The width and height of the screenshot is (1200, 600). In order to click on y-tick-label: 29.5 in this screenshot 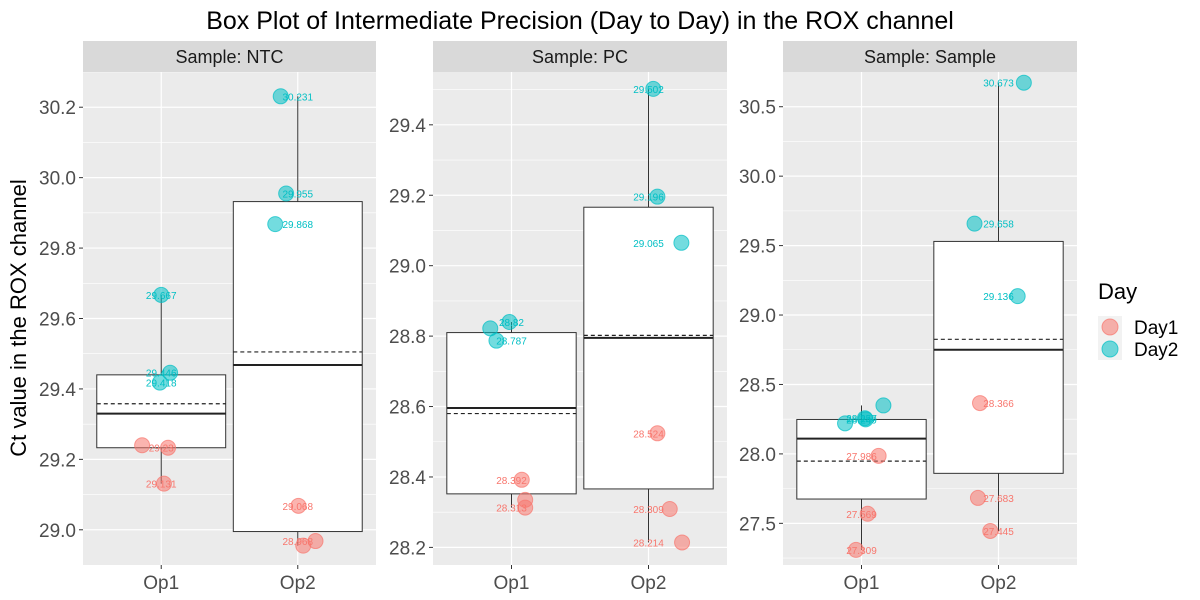, I will do `click(757, 247)`.